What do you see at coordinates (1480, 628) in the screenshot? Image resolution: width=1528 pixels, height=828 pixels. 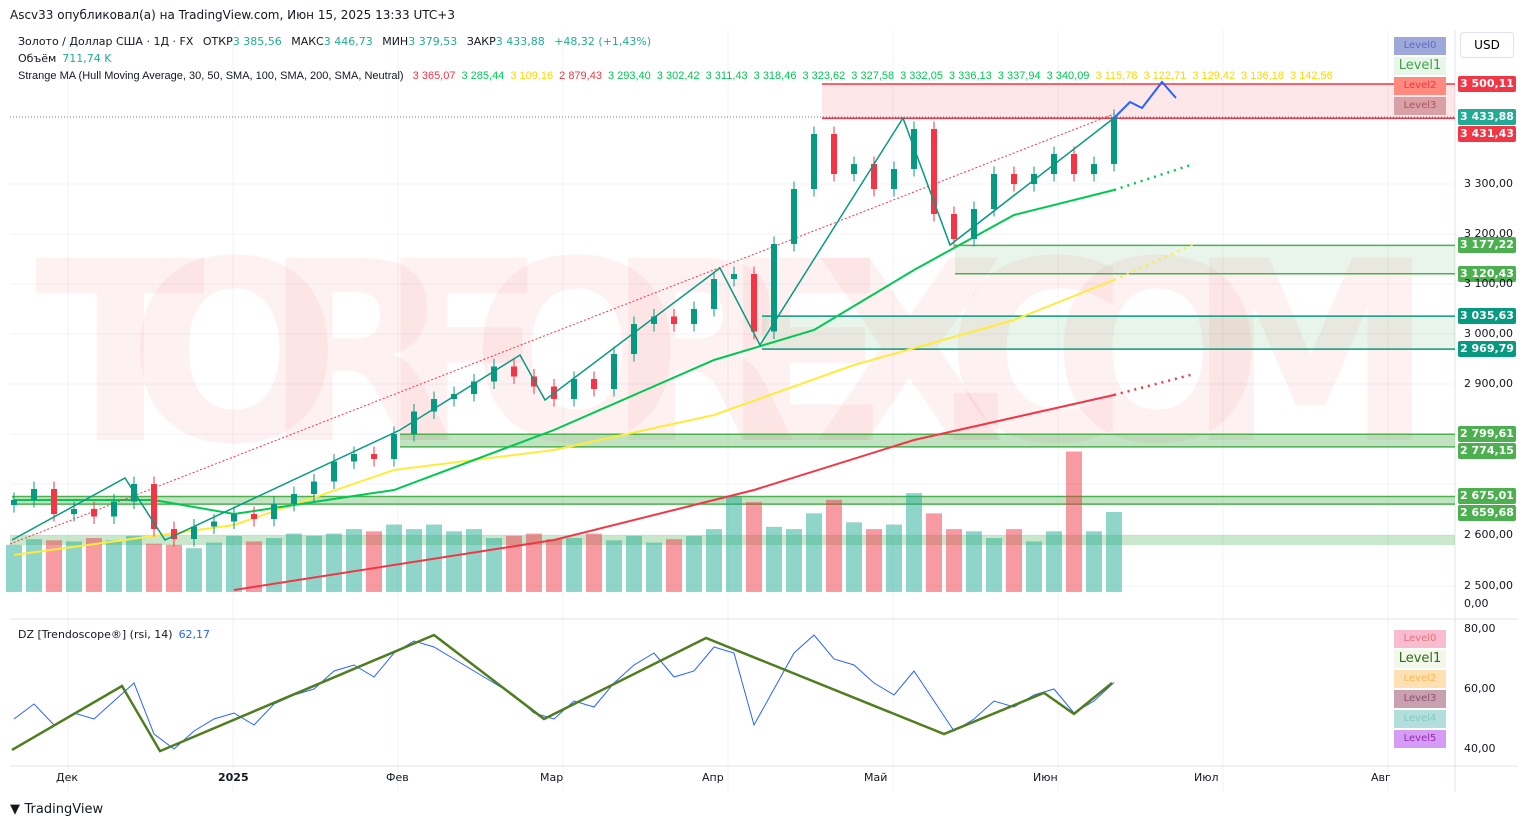 I see `rsi-axis-label: 80,00` at bounding box center [1480, 628].